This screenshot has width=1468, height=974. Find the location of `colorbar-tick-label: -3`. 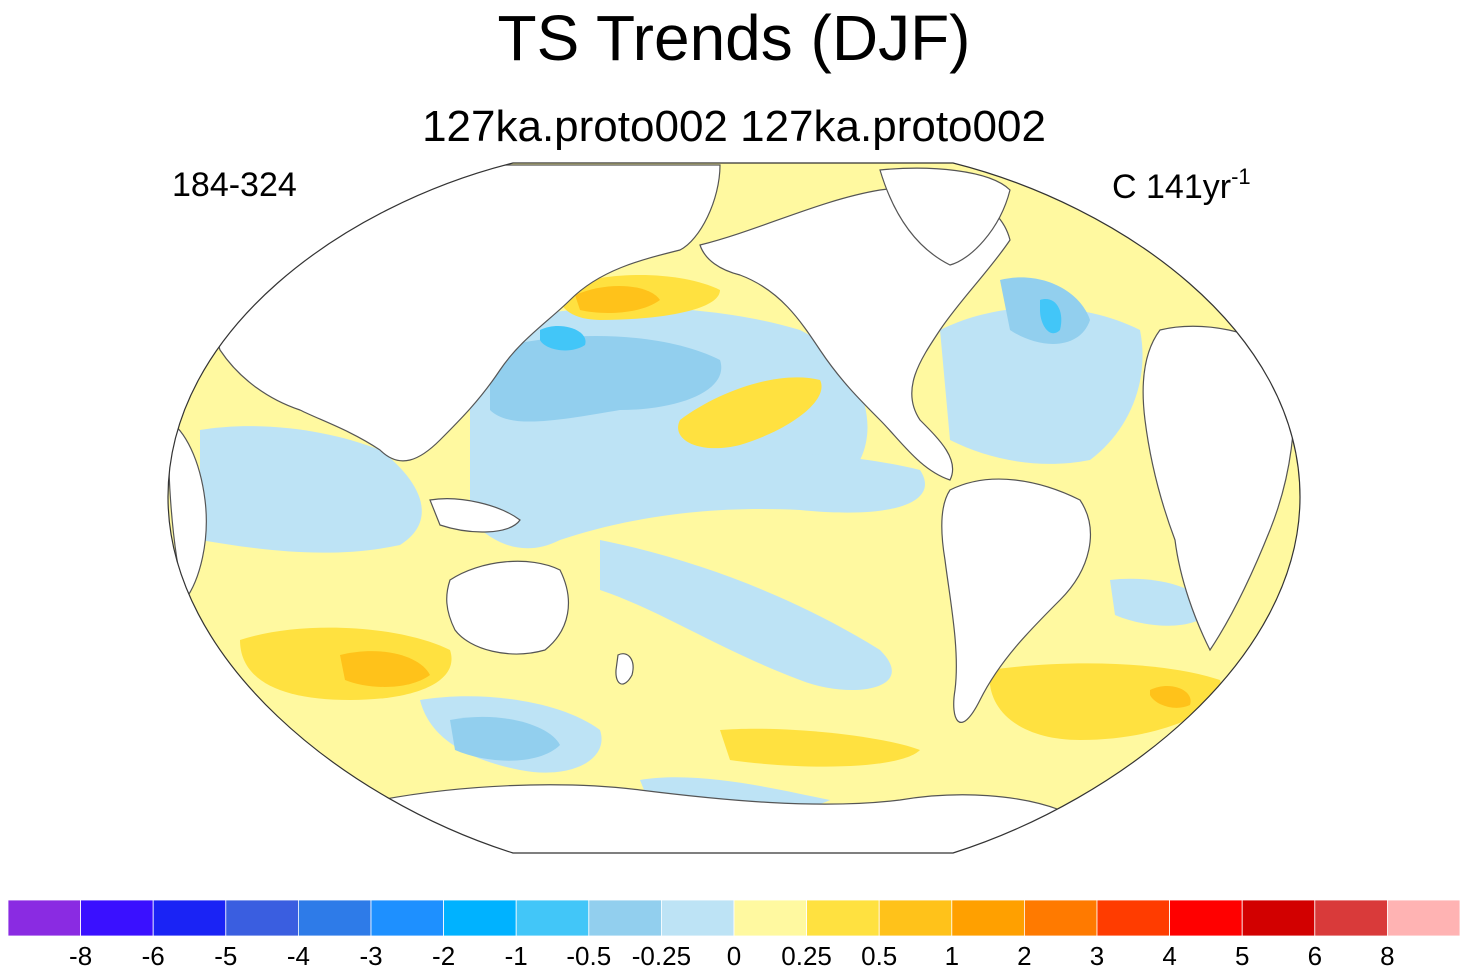

colorbar-tick-label: -3 is located at coordinates (370, 956).